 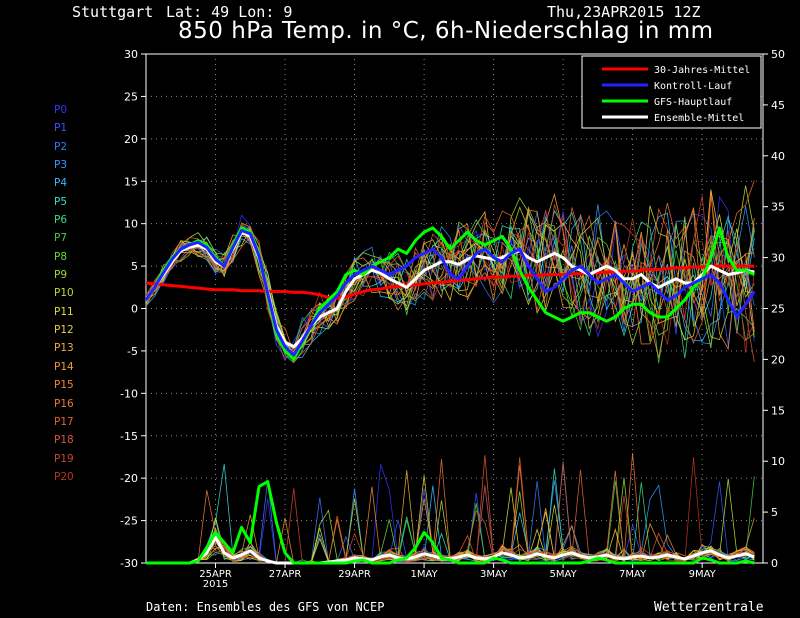 I want to click on temp-tick-label: -25, so click(x=129, y=521).